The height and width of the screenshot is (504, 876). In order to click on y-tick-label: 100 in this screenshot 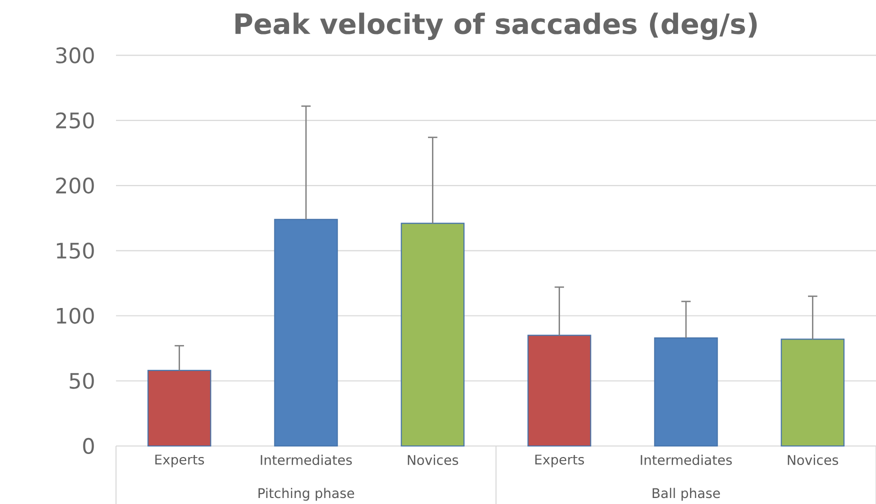, I will do `click(75, 316)`.